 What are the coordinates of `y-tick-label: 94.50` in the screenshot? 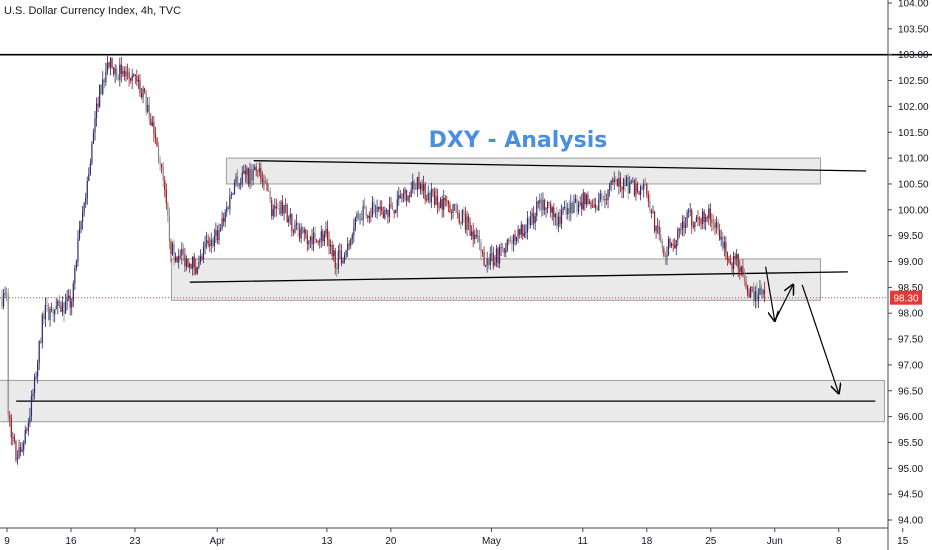 It's located at (910, 495).